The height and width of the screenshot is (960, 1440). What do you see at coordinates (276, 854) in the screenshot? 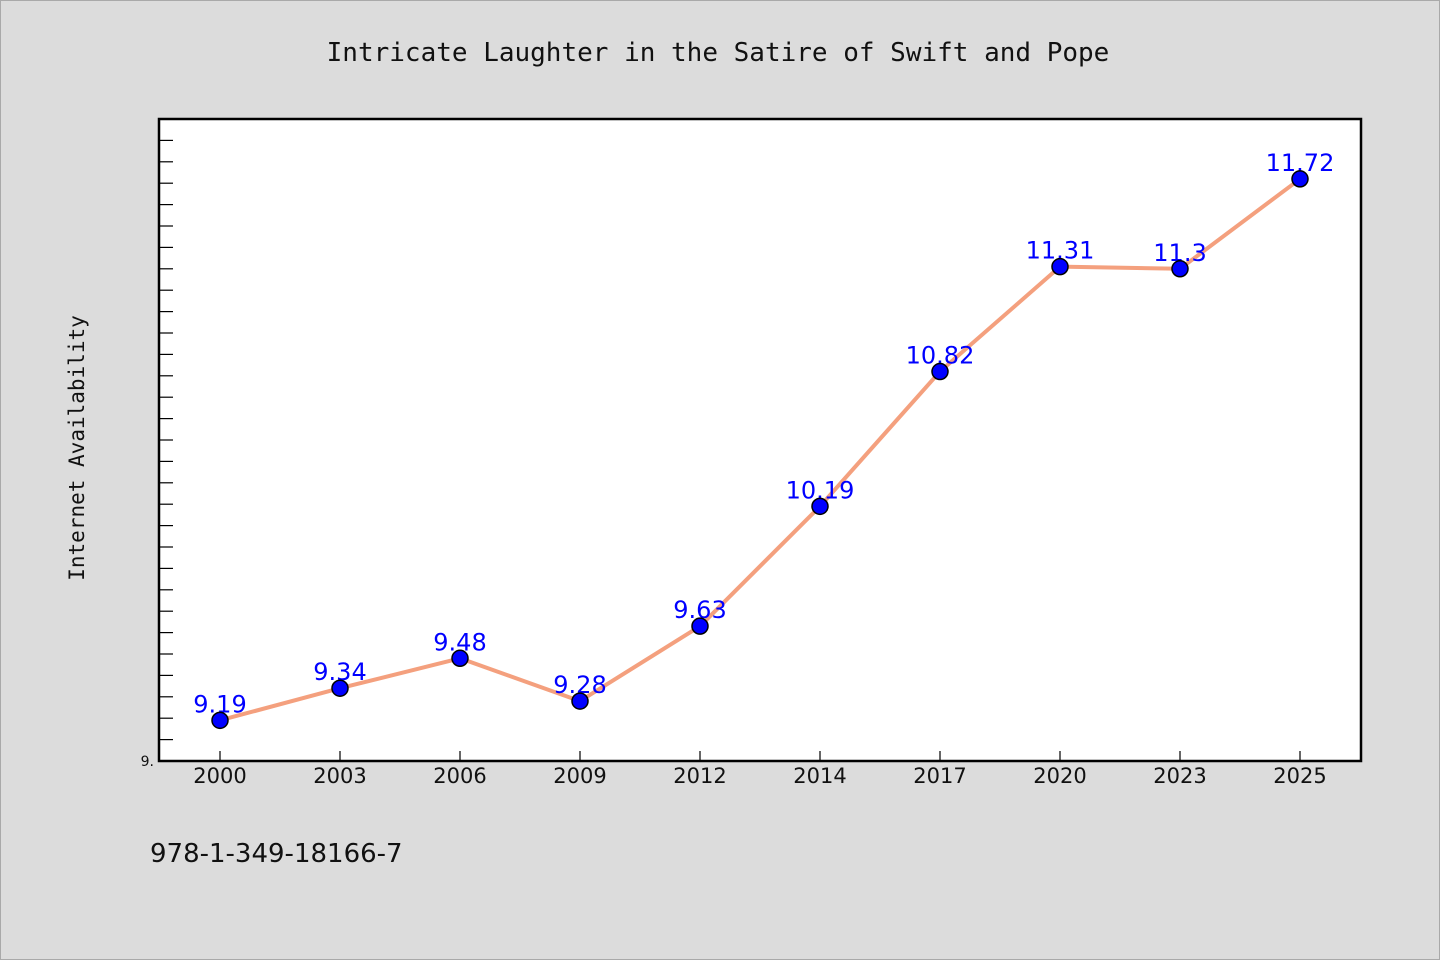
I see `isbn-text: 978-1-349-18166-7` at bounding box center [276, 854].